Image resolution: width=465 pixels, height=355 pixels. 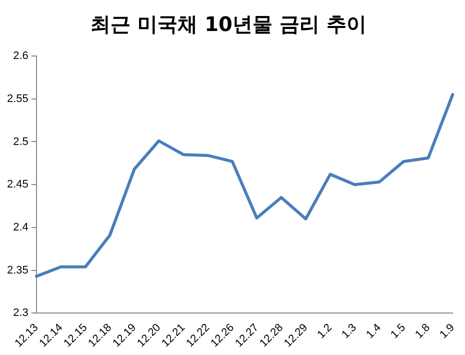 I want to click on x-tick-label: 1.5, so click(x=398, y=331).